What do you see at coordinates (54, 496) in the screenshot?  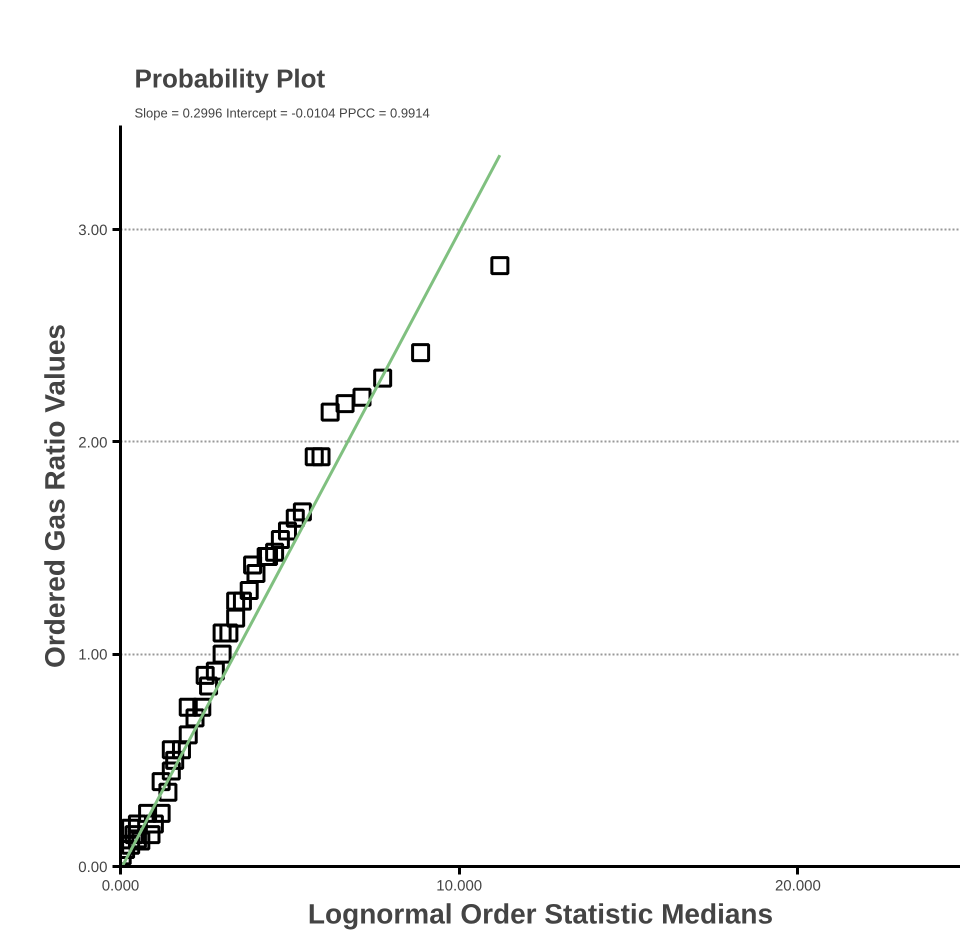 I see `y-axis-title: Ordered Gas Ratio Values` at bounding box center [54, 496].